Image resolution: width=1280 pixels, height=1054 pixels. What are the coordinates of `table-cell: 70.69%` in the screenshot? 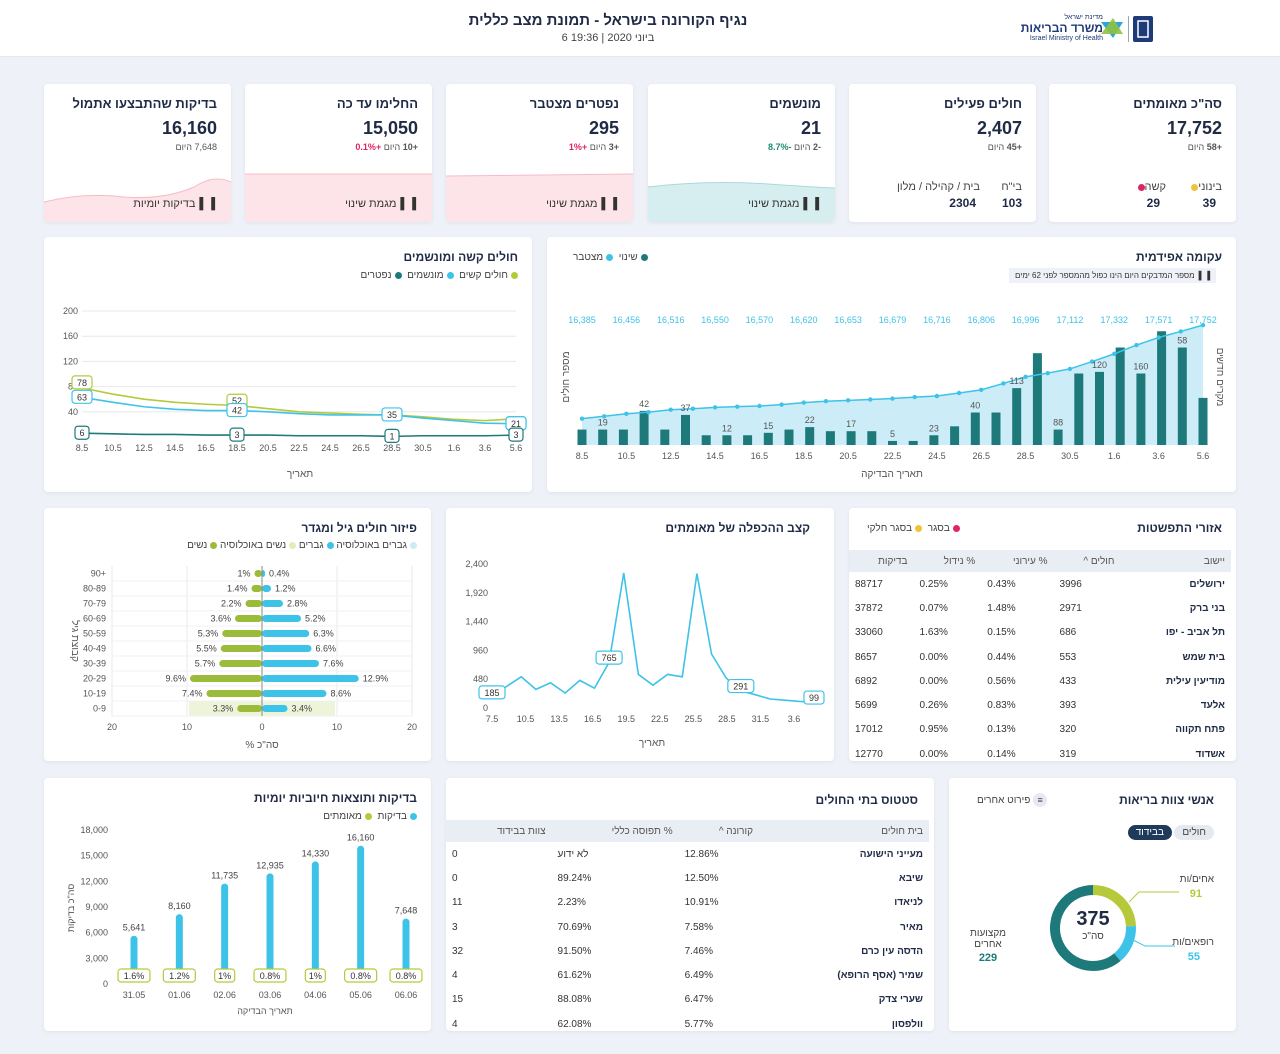 It's located at (574, 927).